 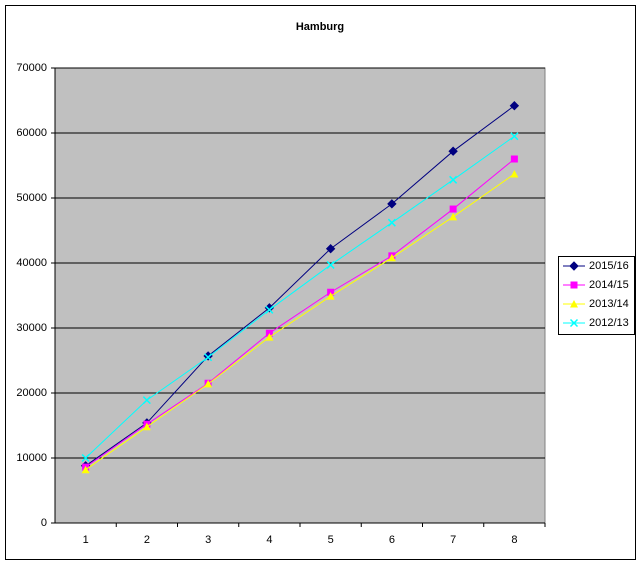 What do you see at coordinates (609, 304) in the screenshot?
I see `legend-label: 2013/14` at bounding box center [609, 304].